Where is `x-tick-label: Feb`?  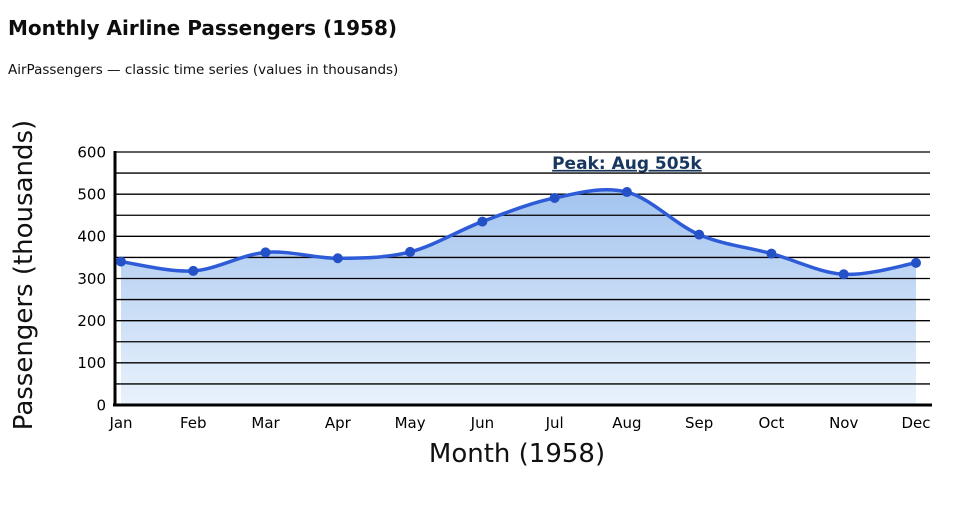 x-tick-label: Feb is located at coordinates (193, 423).